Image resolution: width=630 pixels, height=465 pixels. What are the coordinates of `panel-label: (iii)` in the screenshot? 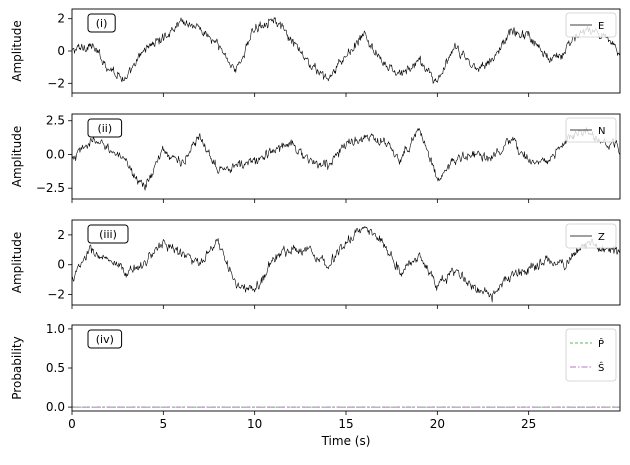 It's located at (108, 234).